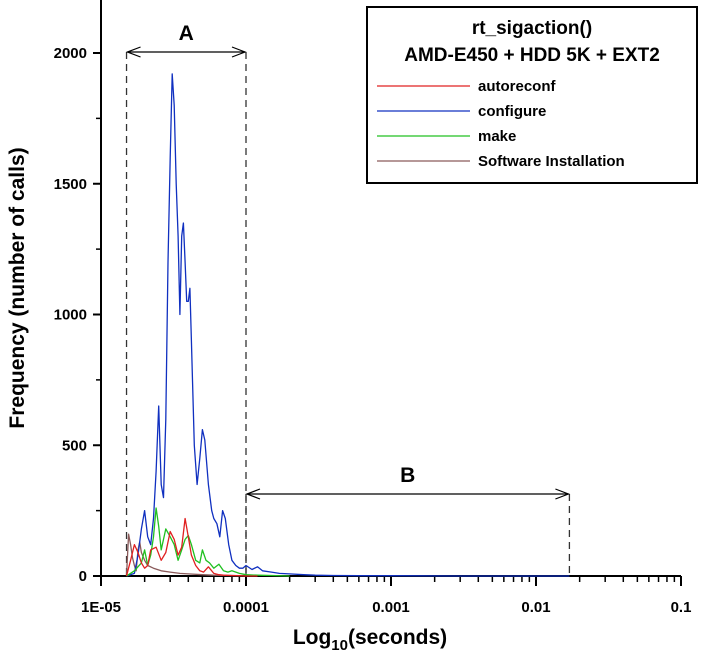 The width and height of the screenshot is (709, 658). I want to click on y-tick-label: 1000, so click(70, 315).